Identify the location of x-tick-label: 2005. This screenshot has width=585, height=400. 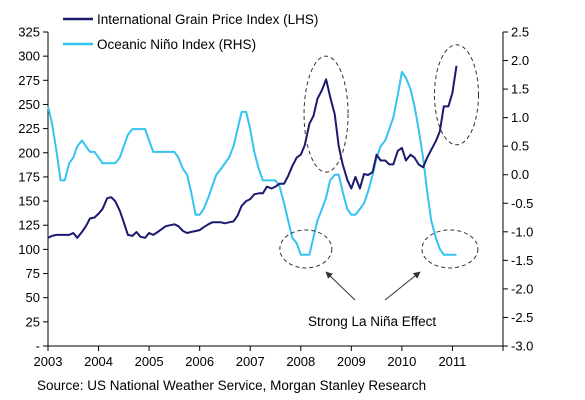
(149, 361).